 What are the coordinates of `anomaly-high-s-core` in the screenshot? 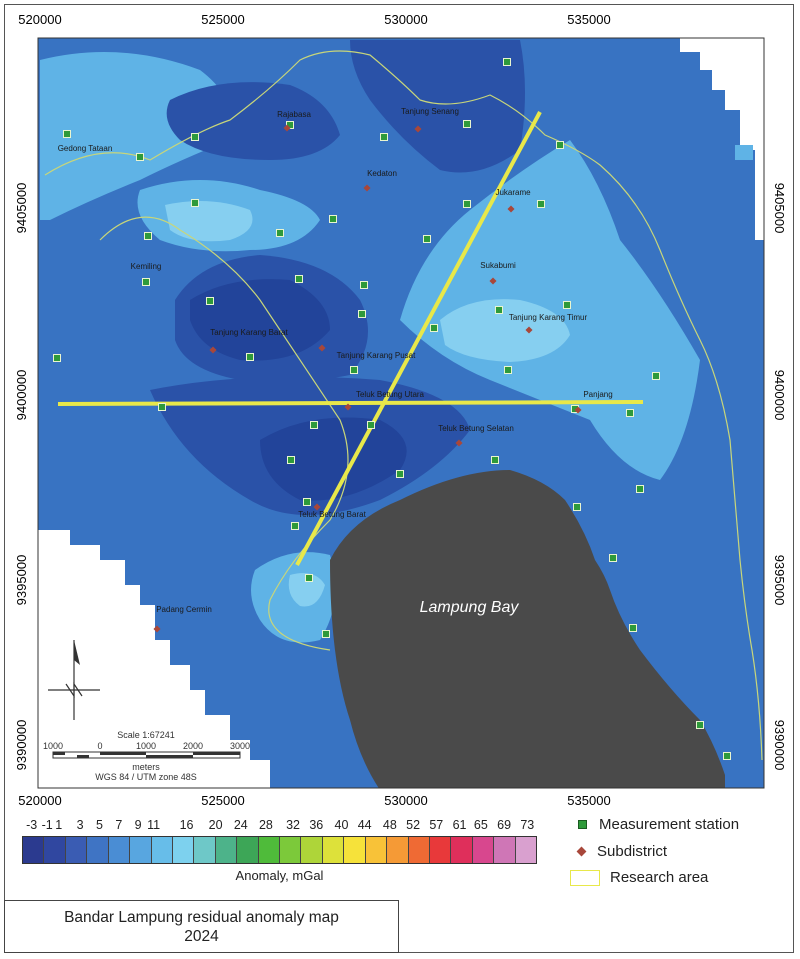 It's located at (306, 589).